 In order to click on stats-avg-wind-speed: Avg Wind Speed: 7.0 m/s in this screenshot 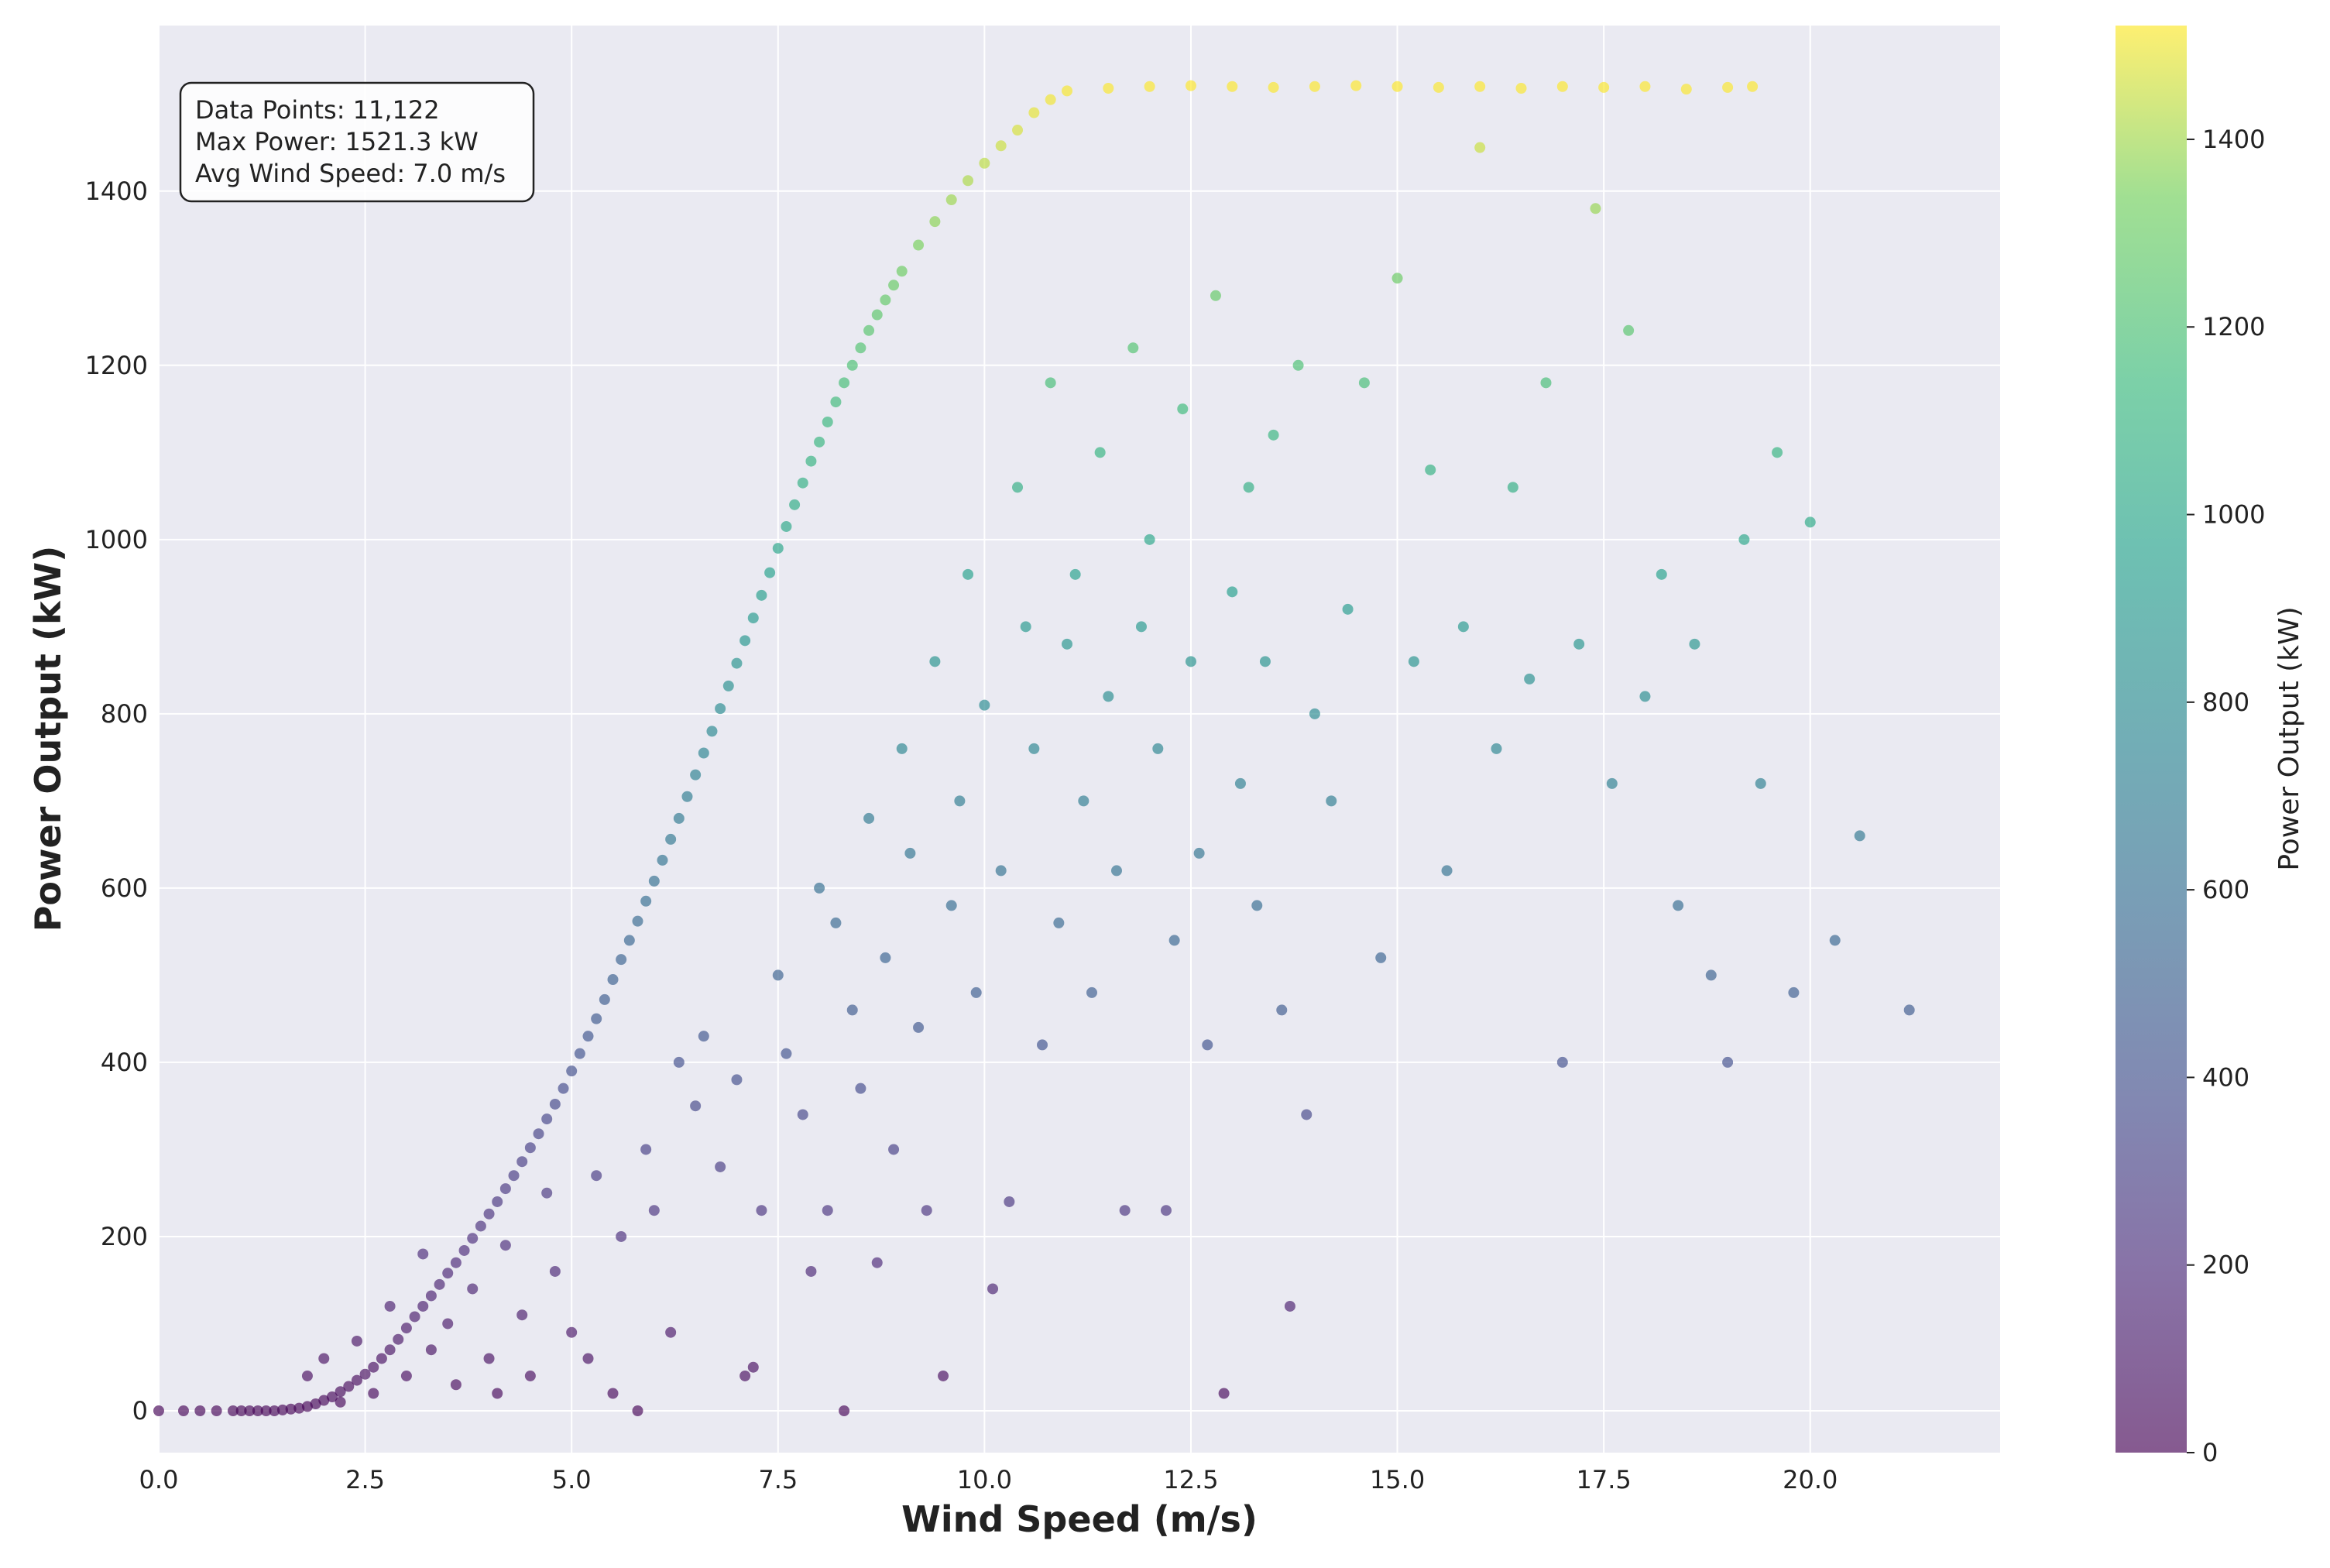, I will do `click(350, 173)`.